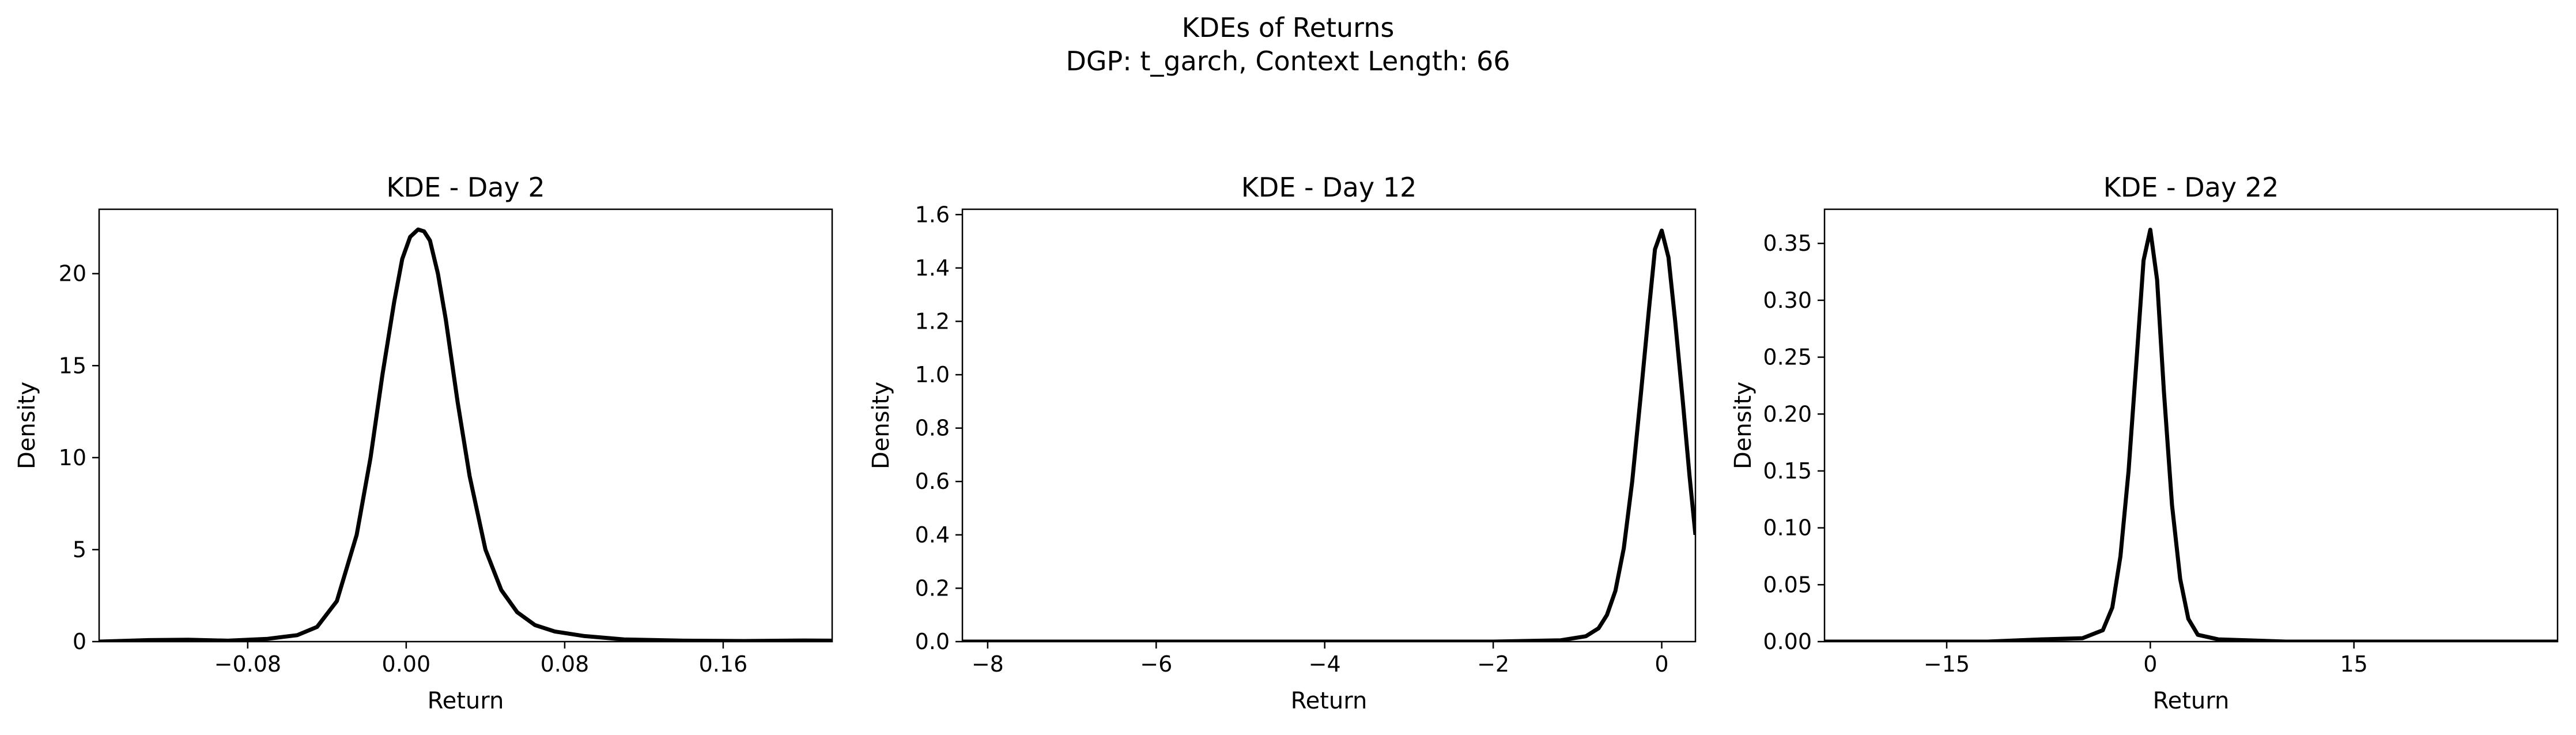 This screenshot has width=2576, height=735. I want to click on x-tick-label: 0.00, so click(406, 664).